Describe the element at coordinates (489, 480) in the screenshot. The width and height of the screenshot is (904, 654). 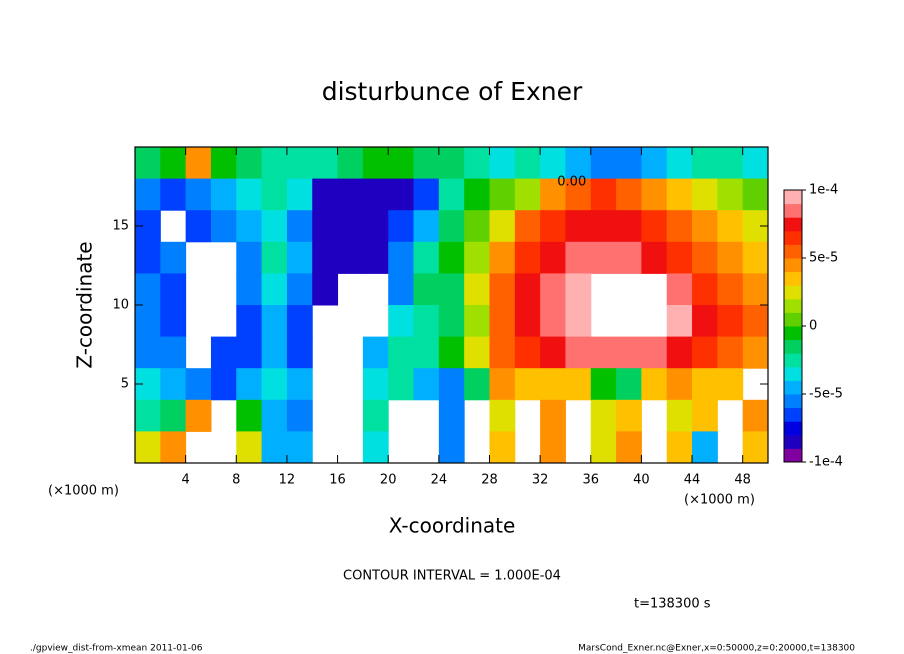
I see `x-tick-label: 28` at that location.